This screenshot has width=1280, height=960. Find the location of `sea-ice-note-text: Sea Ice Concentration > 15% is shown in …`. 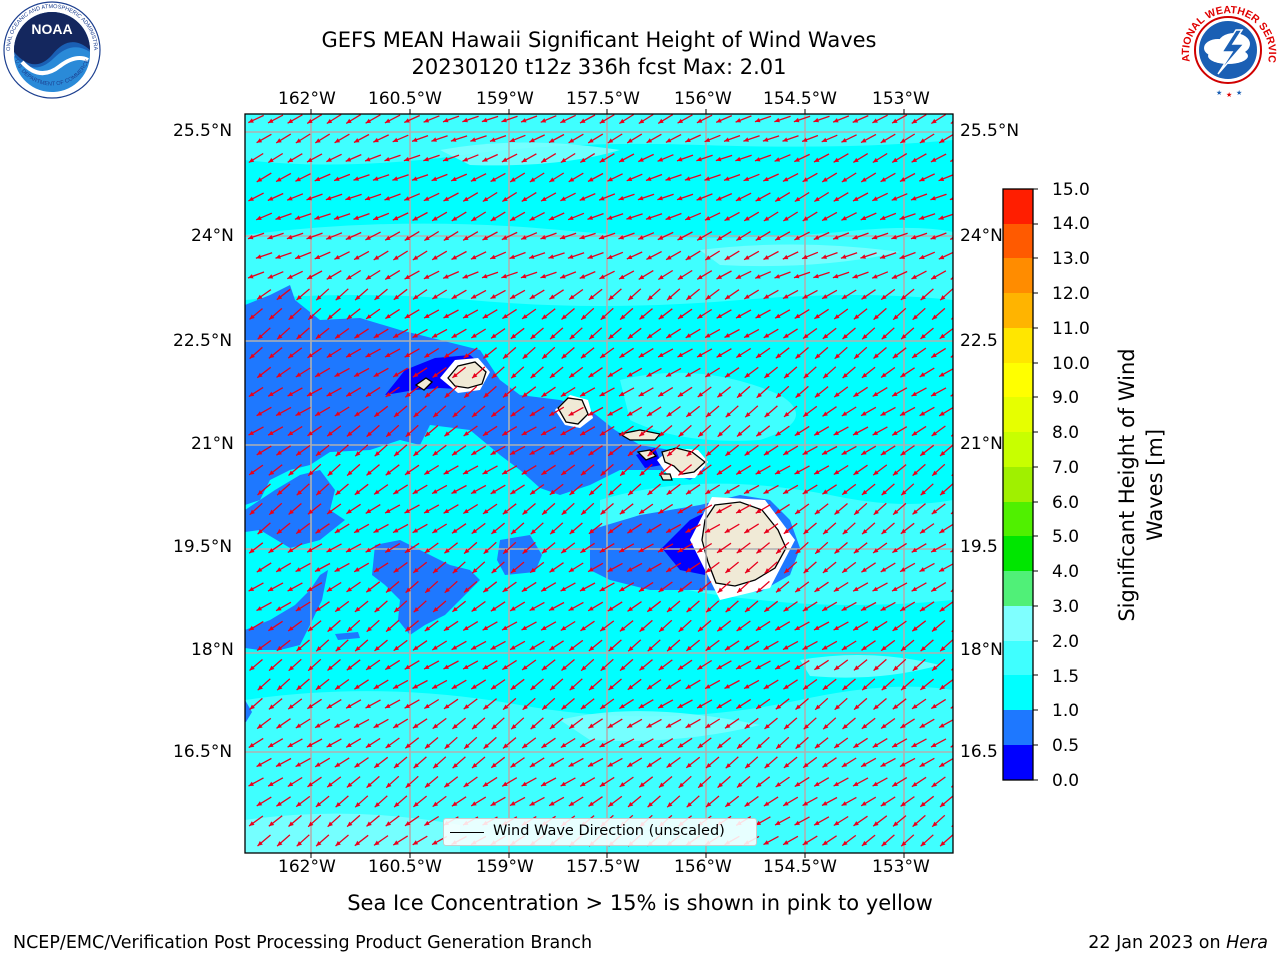

sea-ice-note-text: Sea Ice Concentration > 15% is shown in … is located at coordinates (640, 903).